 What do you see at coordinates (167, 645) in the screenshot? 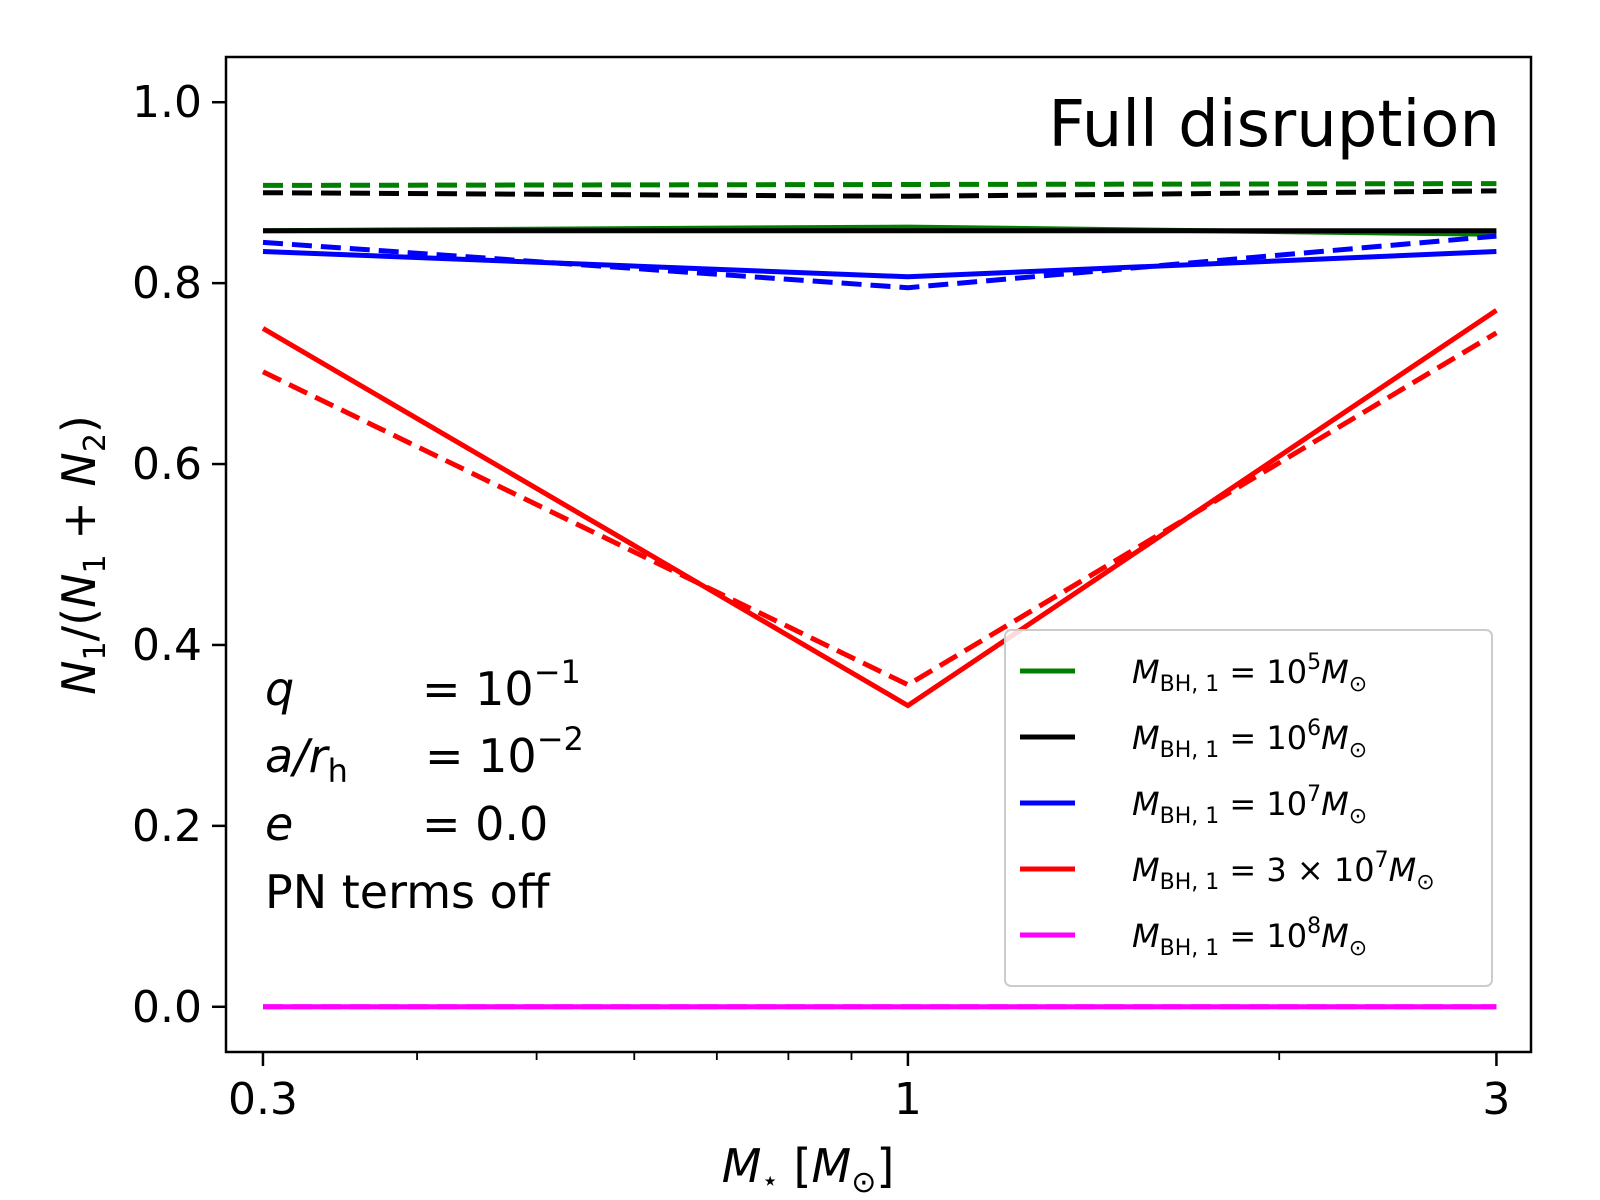
I see `y-tick-label: 0.4` at bounding box center [167, 645].